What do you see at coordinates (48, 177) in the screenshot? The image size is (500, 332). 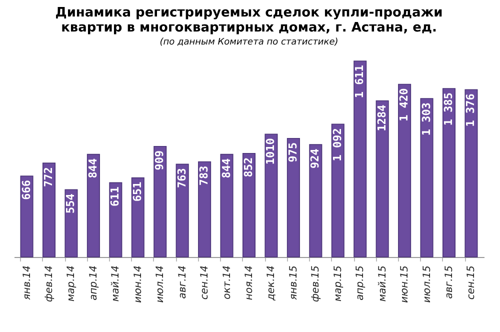 I see `data-label: 772` at bounding box center [48, 177].